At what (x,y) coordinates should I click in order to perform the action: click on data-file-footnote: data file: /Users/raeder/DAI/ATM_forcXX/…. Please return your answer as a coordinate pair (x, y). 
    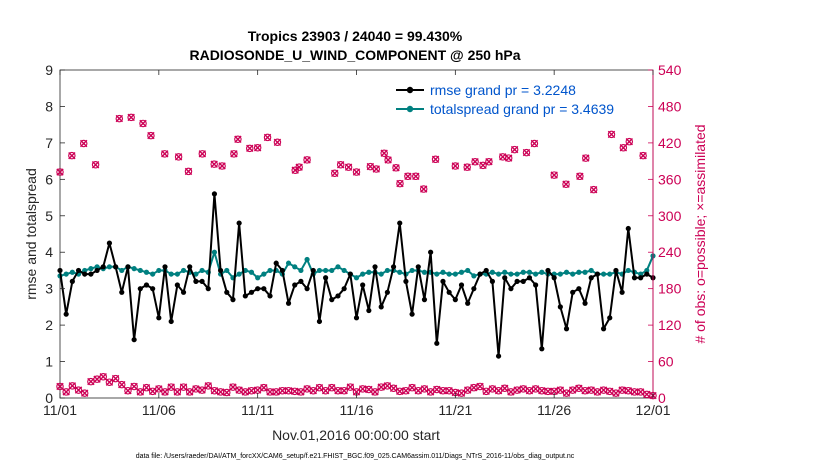
    Looking at the image, I should click on (355, 456).